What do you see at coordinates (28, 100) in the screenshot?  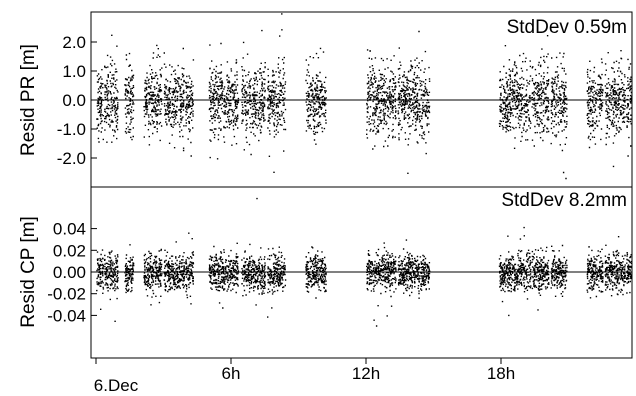 I see `pr-y-axis-title: Resid PR [m]` at bounding box center [28, 100].